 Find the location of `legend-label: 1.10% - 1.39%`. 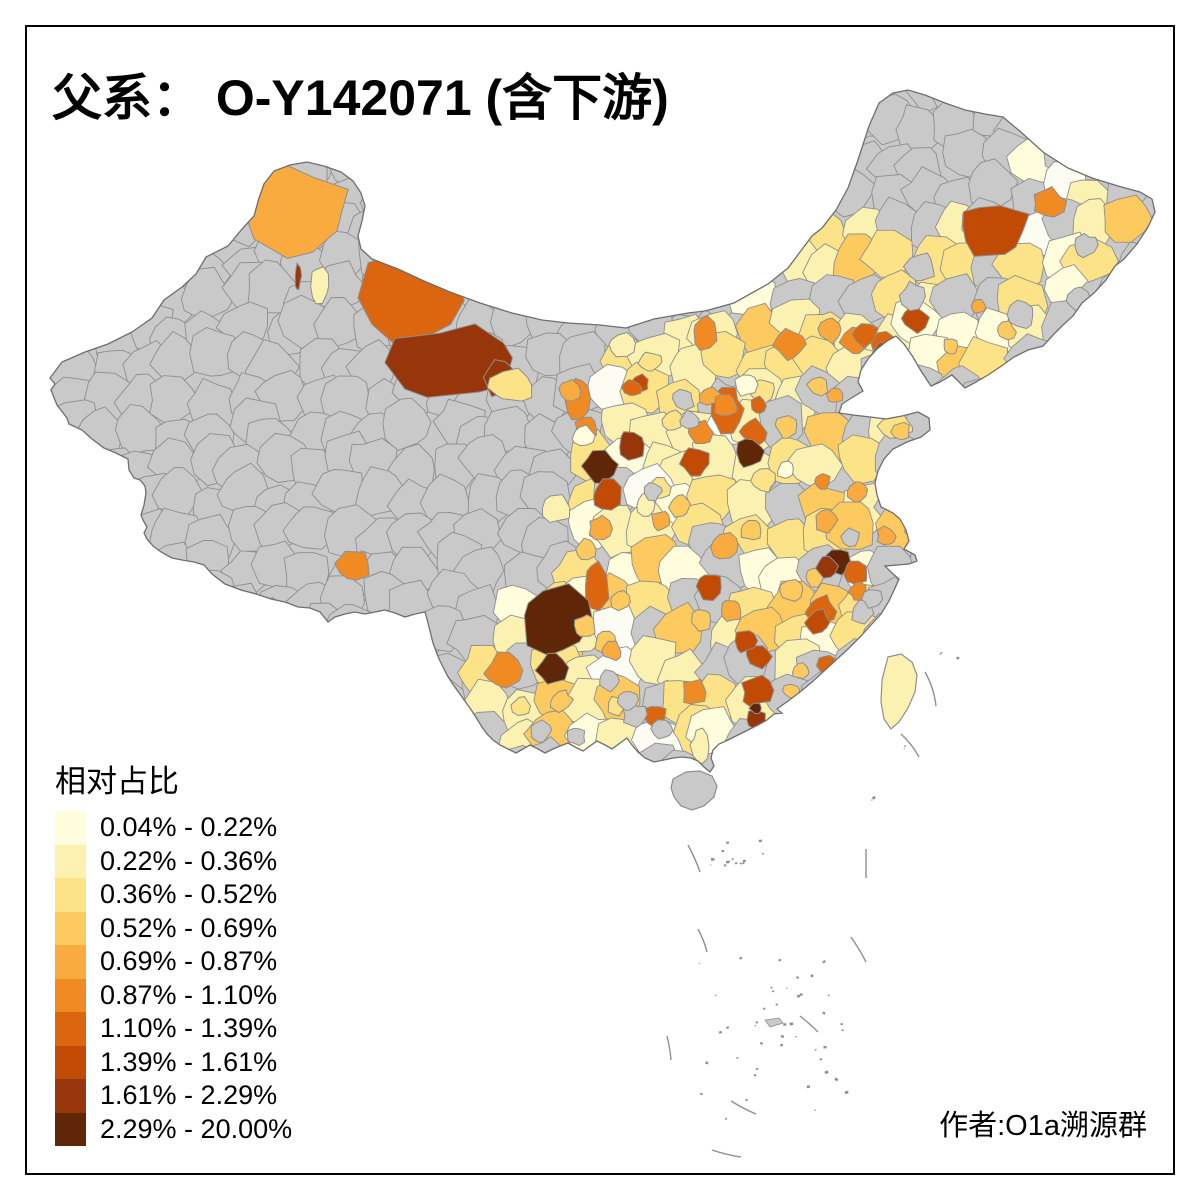

legend-label: 1.10% - 1.39% is located at coordinates (189, 1028).